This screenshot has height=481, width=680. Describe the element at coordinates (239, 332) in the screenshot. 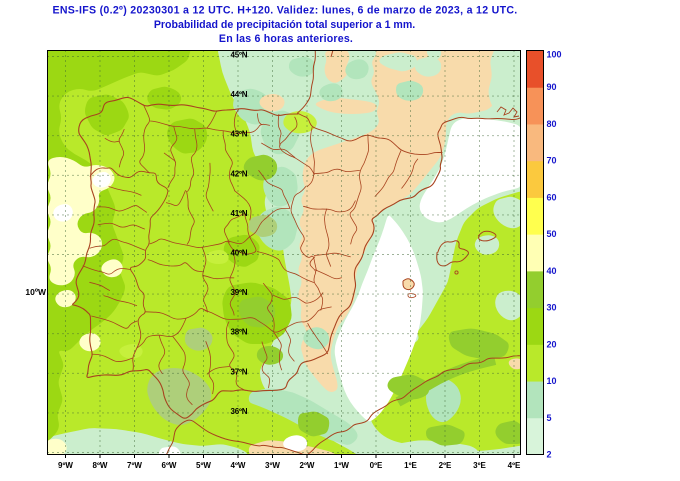

I see `svg-text: 38ºN` at that location.